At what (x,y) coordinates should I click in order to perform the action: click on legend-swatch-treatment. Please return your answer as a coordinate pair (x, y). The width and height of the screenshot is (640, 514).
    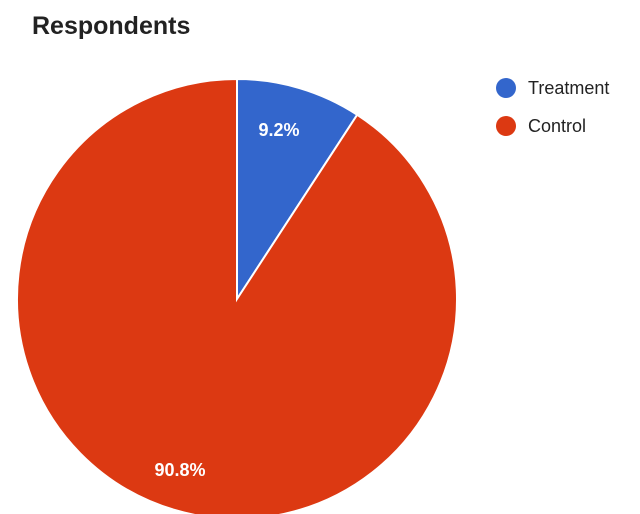
    Looking at the image, I should click on (506, 88).